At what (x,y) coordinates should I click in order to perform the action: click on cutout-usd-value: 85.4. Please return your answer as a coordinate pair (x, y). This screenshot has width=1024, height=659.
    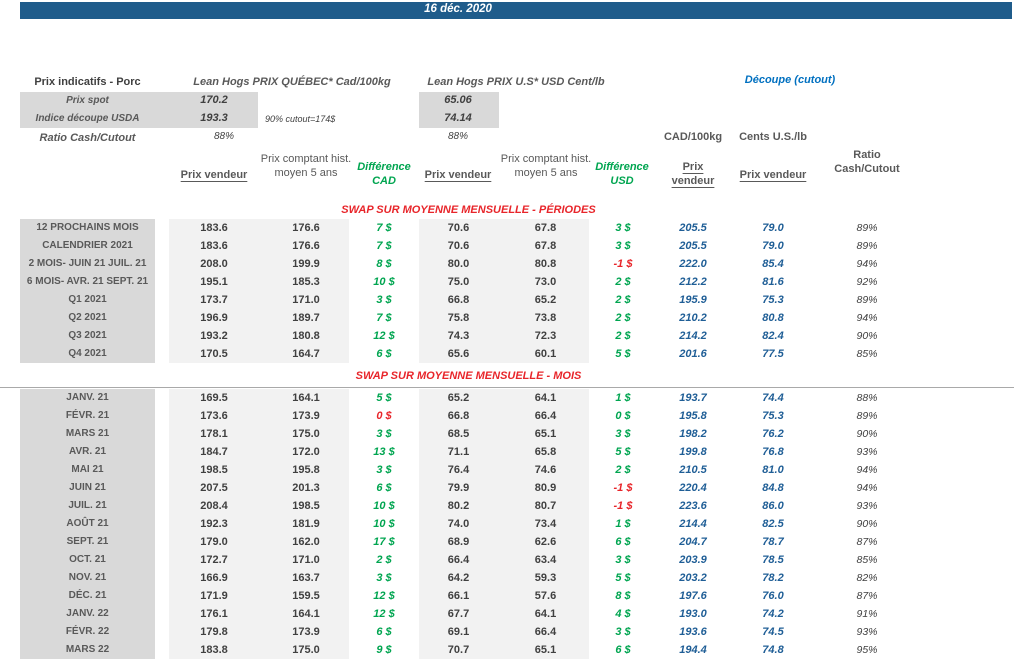
    Looking at the image, I should click on (773, 264).